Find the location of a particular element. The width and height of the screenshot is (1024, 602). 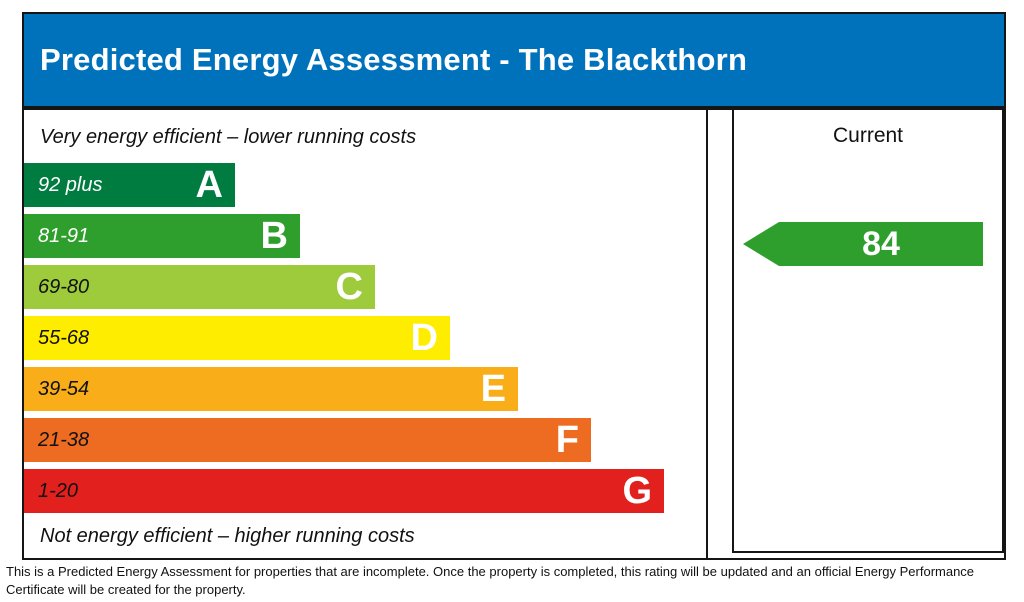

band-b-range: 81-91 is located at coordinates (64, 235).